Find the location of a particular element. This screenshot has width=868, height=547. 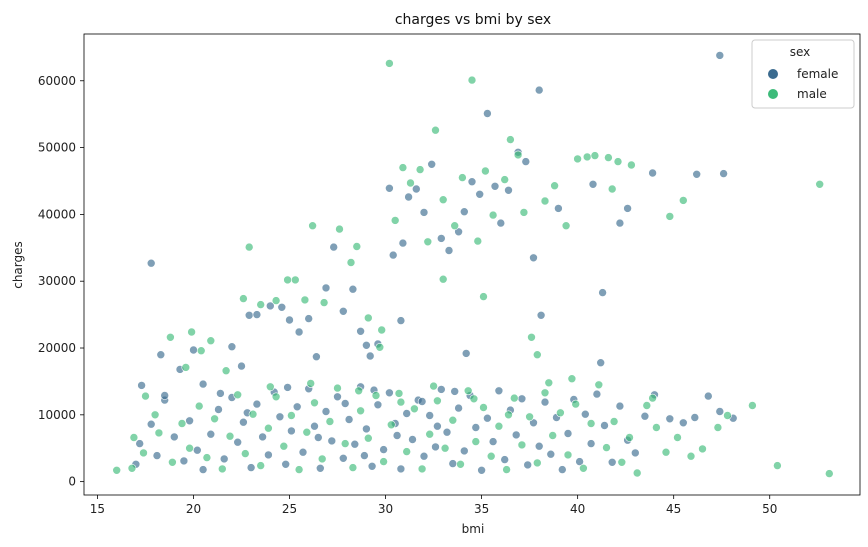

y-tick-label: 0 is located at coordinates (72, 482).